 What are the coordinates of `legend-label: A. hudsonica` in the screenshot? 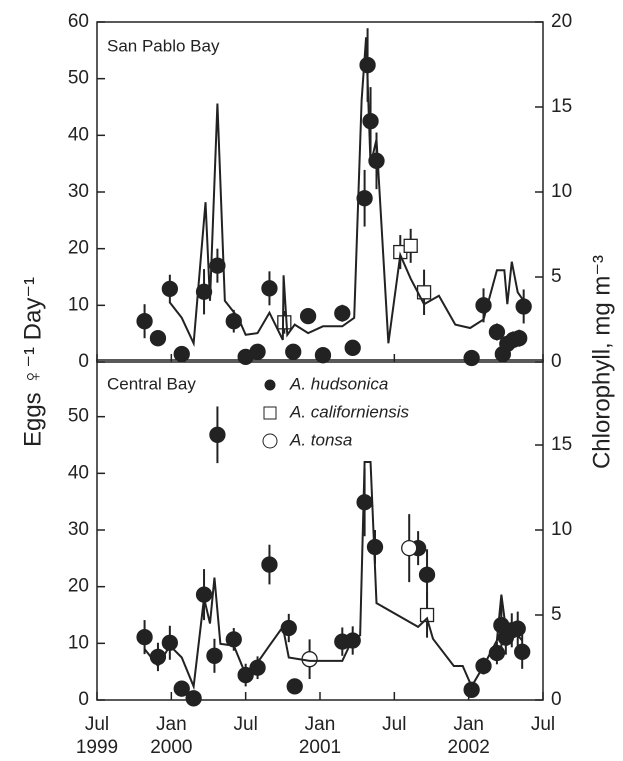 It's located at (338, 383).